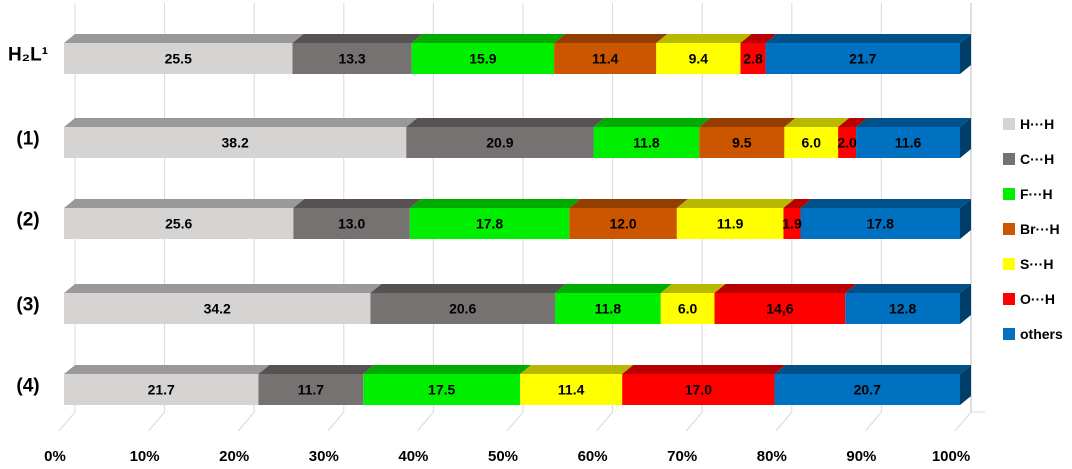 This screenshot has height=469, width=1072. What do you see at coordinates (27, 139) in the screenshot?
I see `category-label: (1)` at bounding box center [27, 139].